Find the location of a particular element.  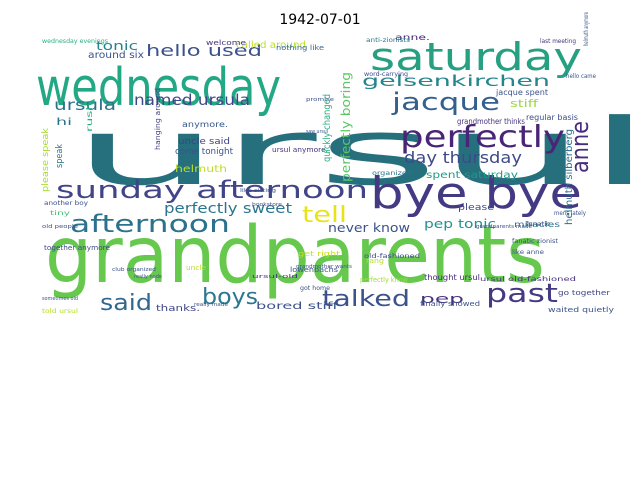

word-promise: promise is located at coordinates (320, 100).